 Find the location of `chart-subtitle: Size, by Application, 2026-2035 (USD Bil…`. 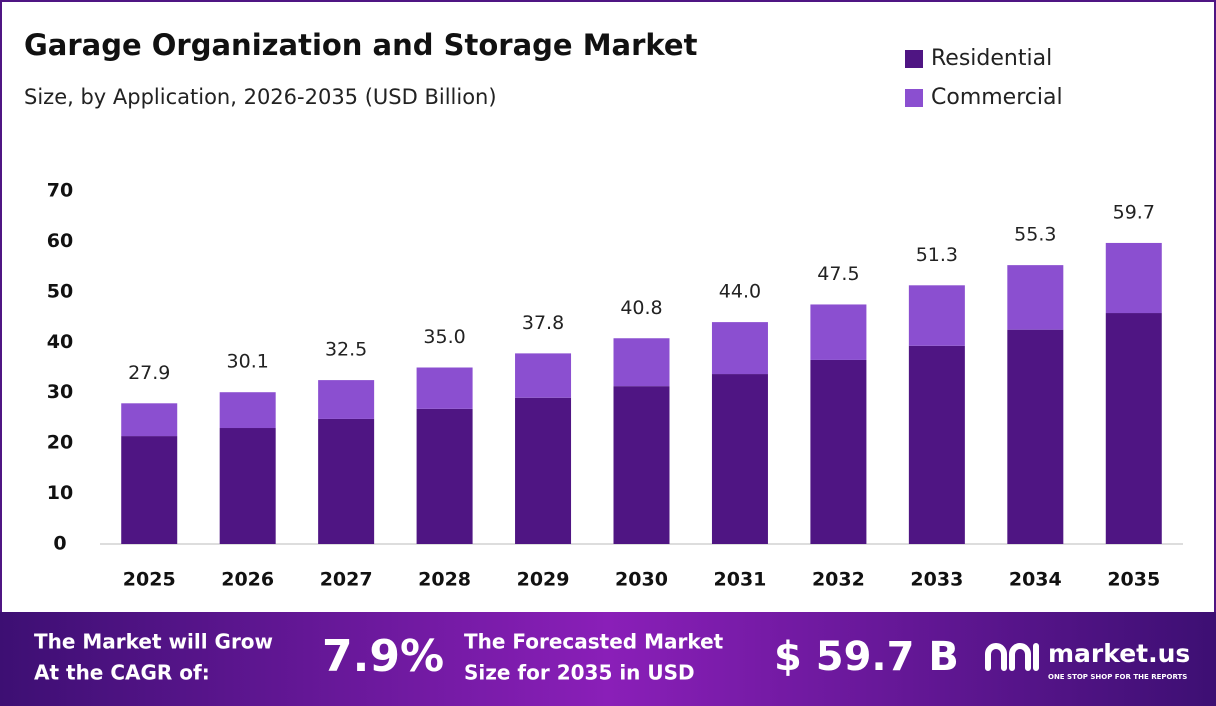

chart-subtitle: Size, by Application, 2026-2035 (USD Bil… is located at coordinates (260, 97).